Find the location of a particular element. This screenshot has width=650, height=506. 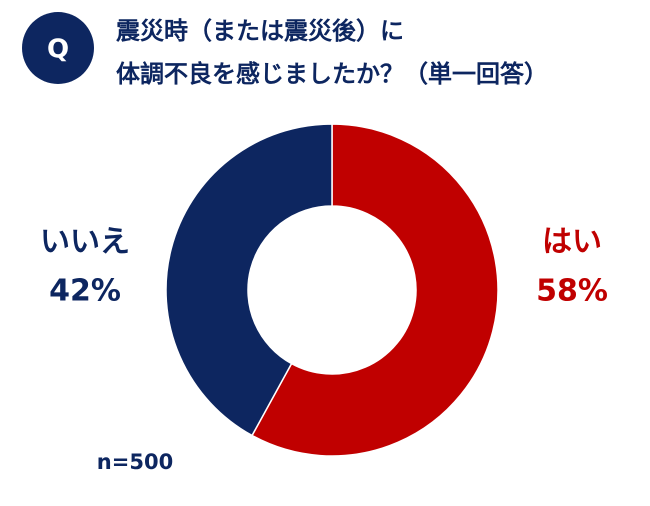

chart-title: 震災時（または震災後）に is located at coordinates (260, 31).